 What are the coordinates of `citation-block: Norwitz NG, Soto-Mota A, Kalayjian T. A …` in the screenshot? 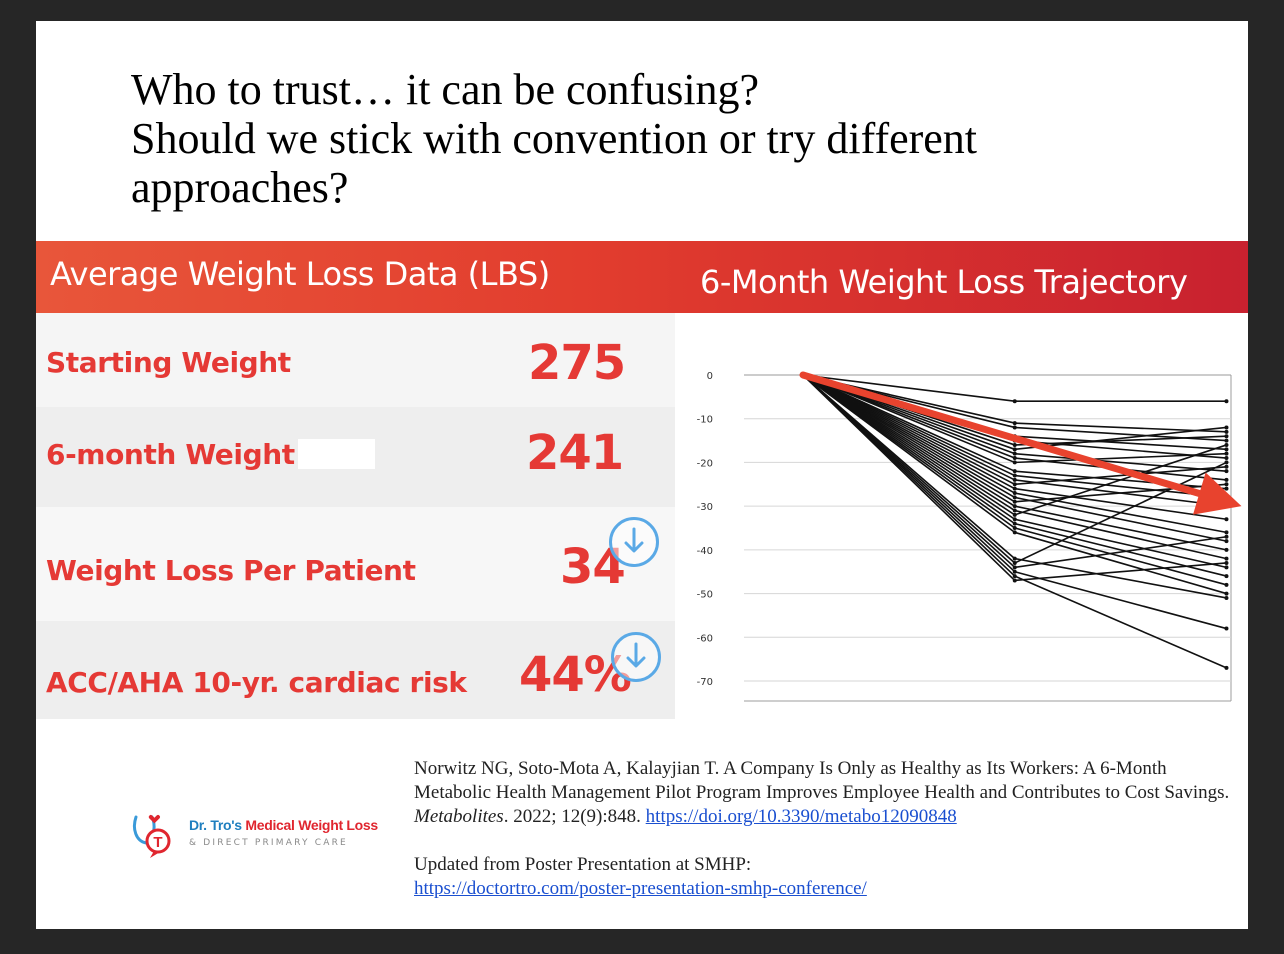 It's located at (824, 829).